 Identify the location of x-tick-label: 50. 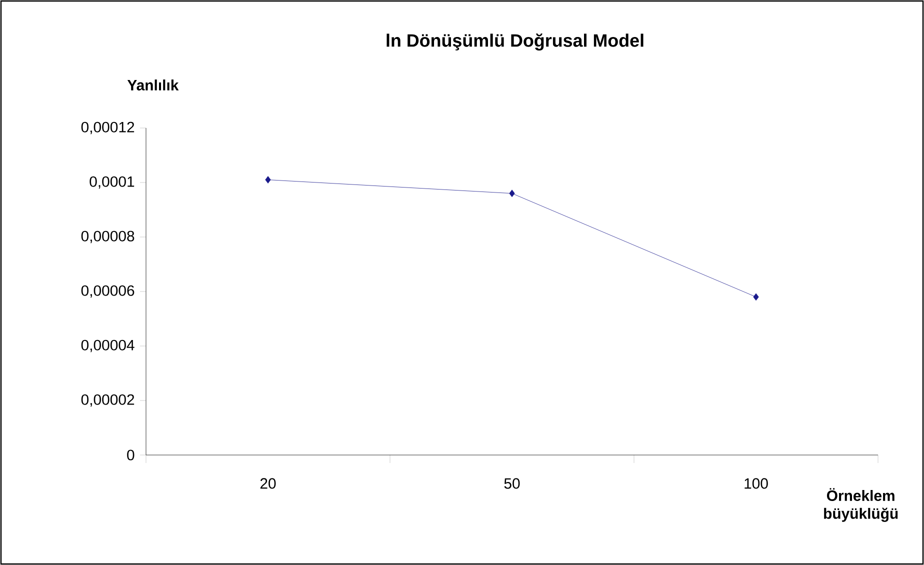
(512, 483).